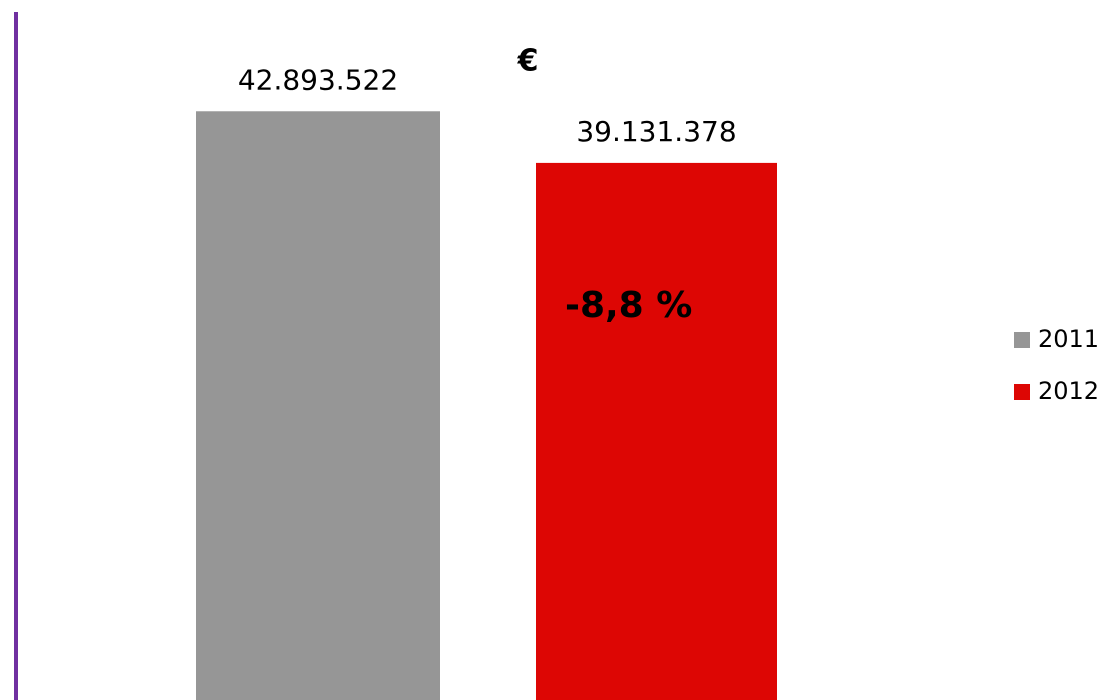 Image resolution: width=1113 pixels, height=700 pixels. What do you see at coordinates (1068, 339) in the screenshot?
I see `legend-label: 2011` at bounding box center [1068, 339].